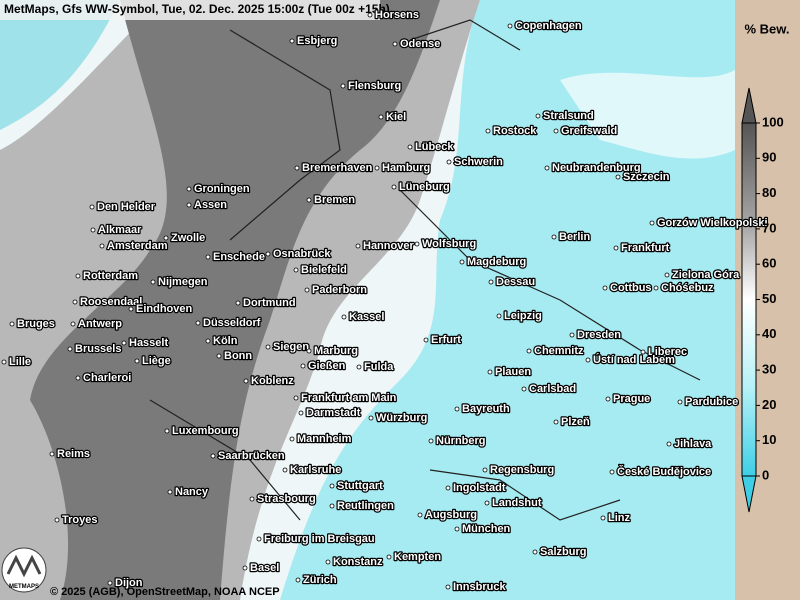  I want to click on city-label: Konstanz, so click(358, 562).